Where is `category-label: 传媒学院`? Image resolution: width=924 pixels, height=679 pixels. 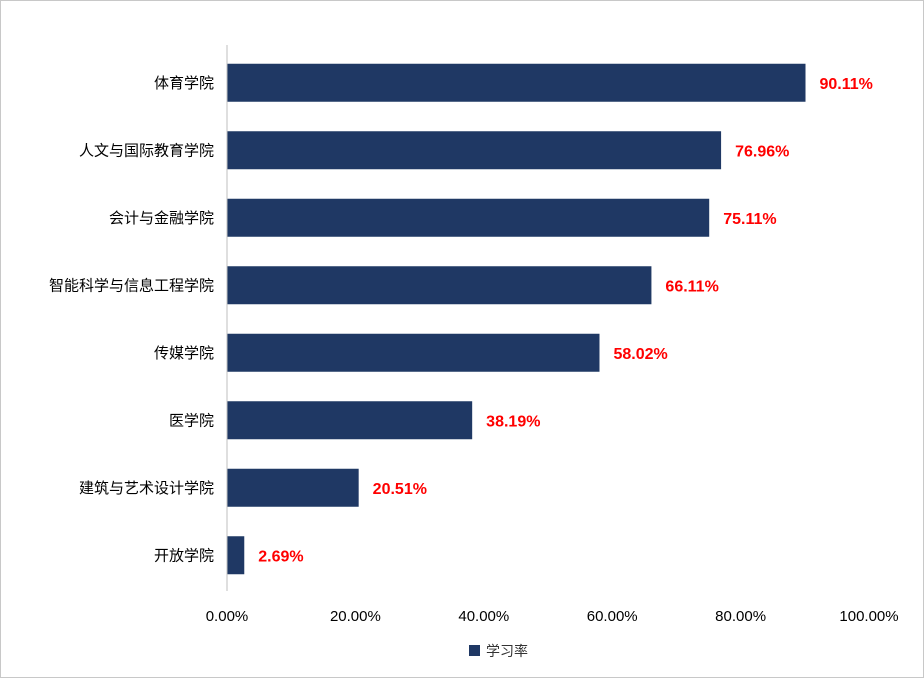 category-label: 传媒学院 is located at coordinates (184, 353).